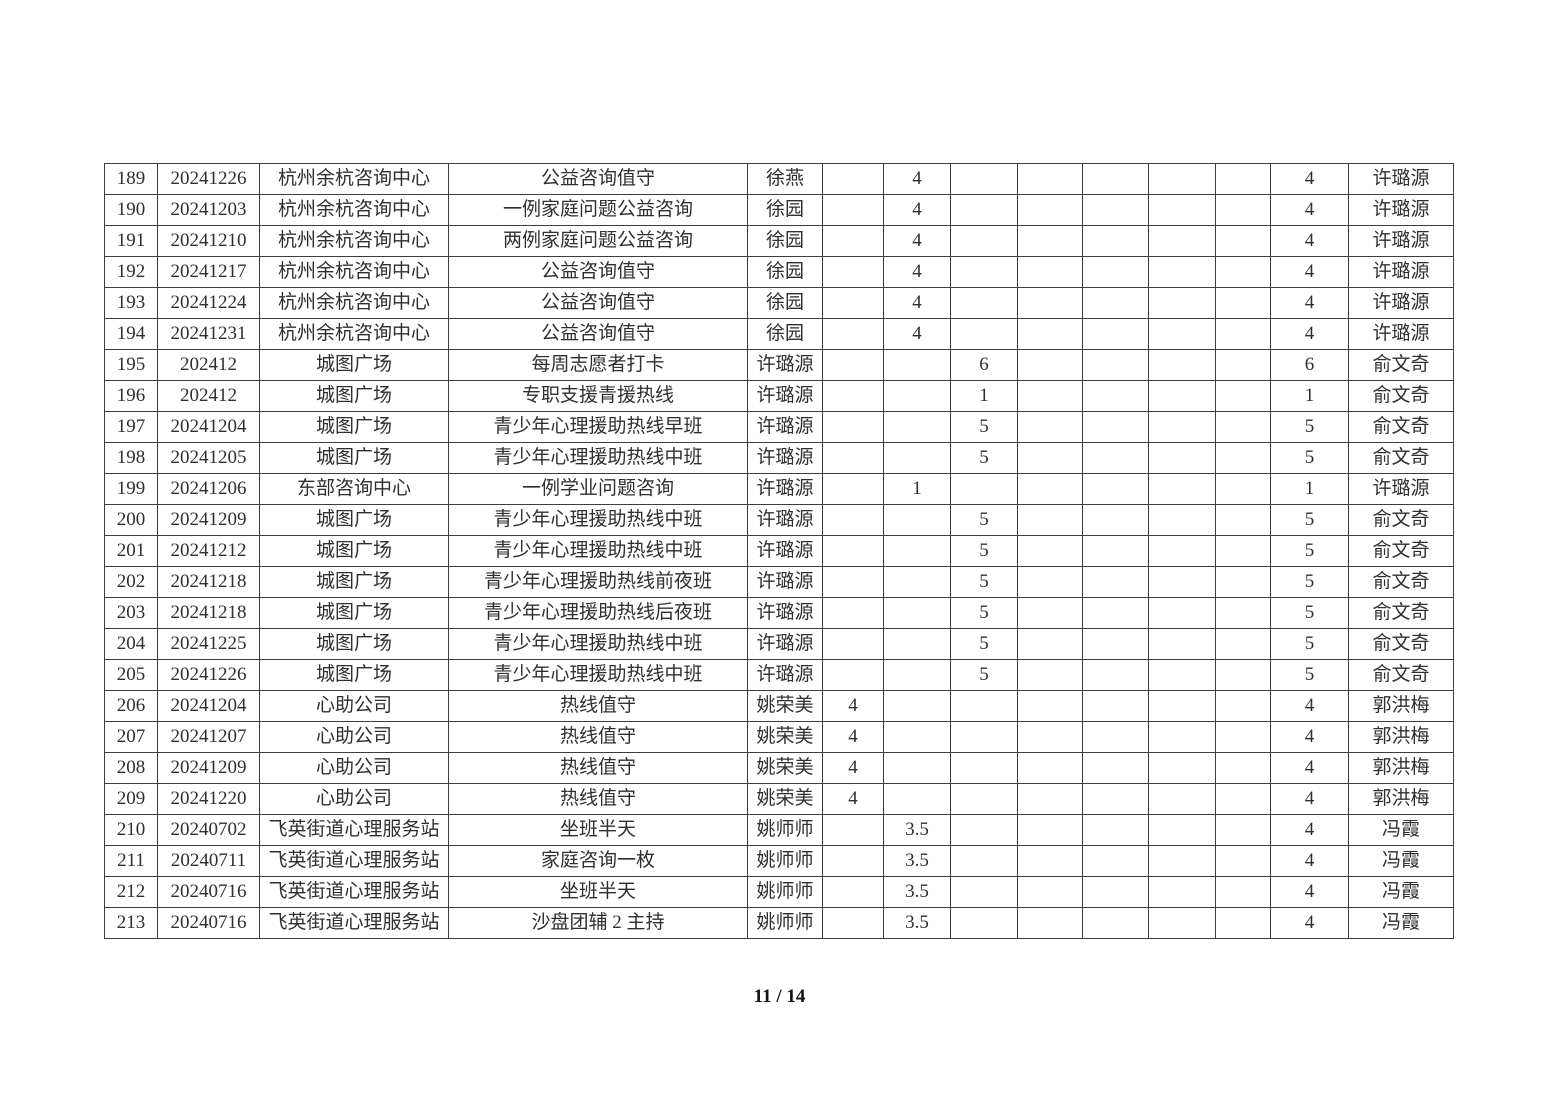 This screenshot has height=1102, width=1559. I want to click on cell-date: 20241205, so click(208, 458).